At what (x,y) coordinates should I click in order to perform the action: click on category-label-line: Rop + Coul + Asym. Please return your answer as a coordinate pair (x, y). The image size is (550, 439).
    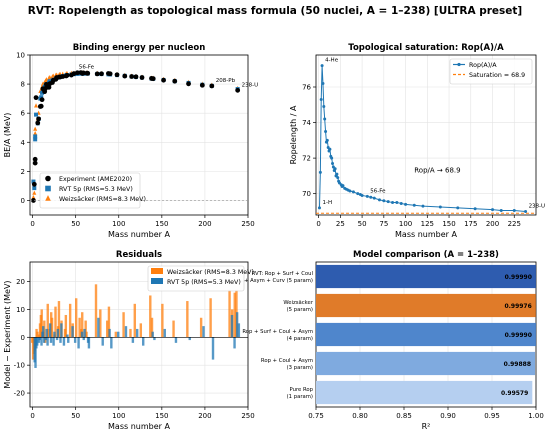
    Looking at the image, I should click on (287, 361).